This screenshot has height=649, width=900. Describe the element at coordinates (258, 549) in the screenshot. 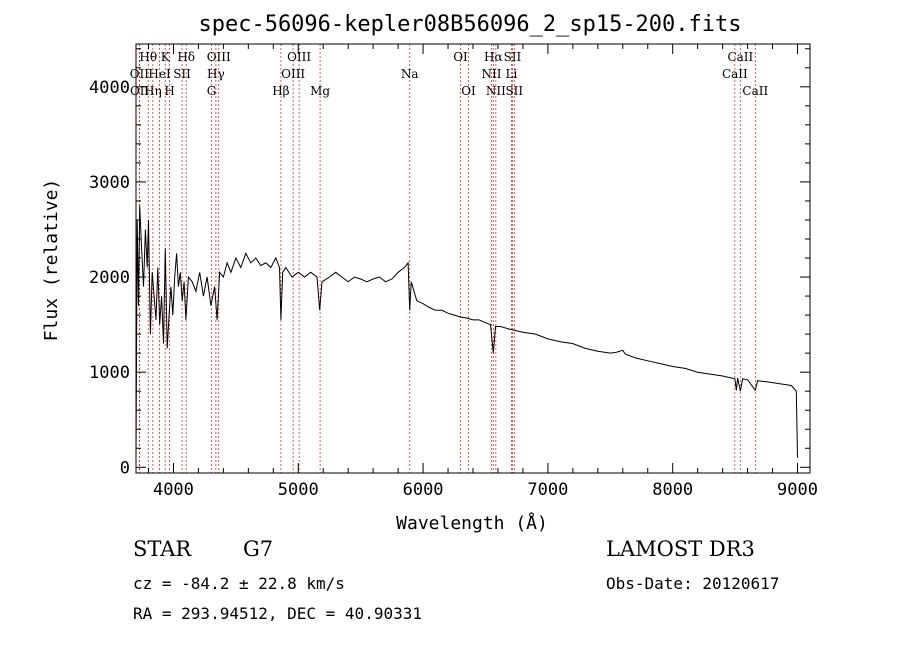

I see `object-subclass: G7` at that location.